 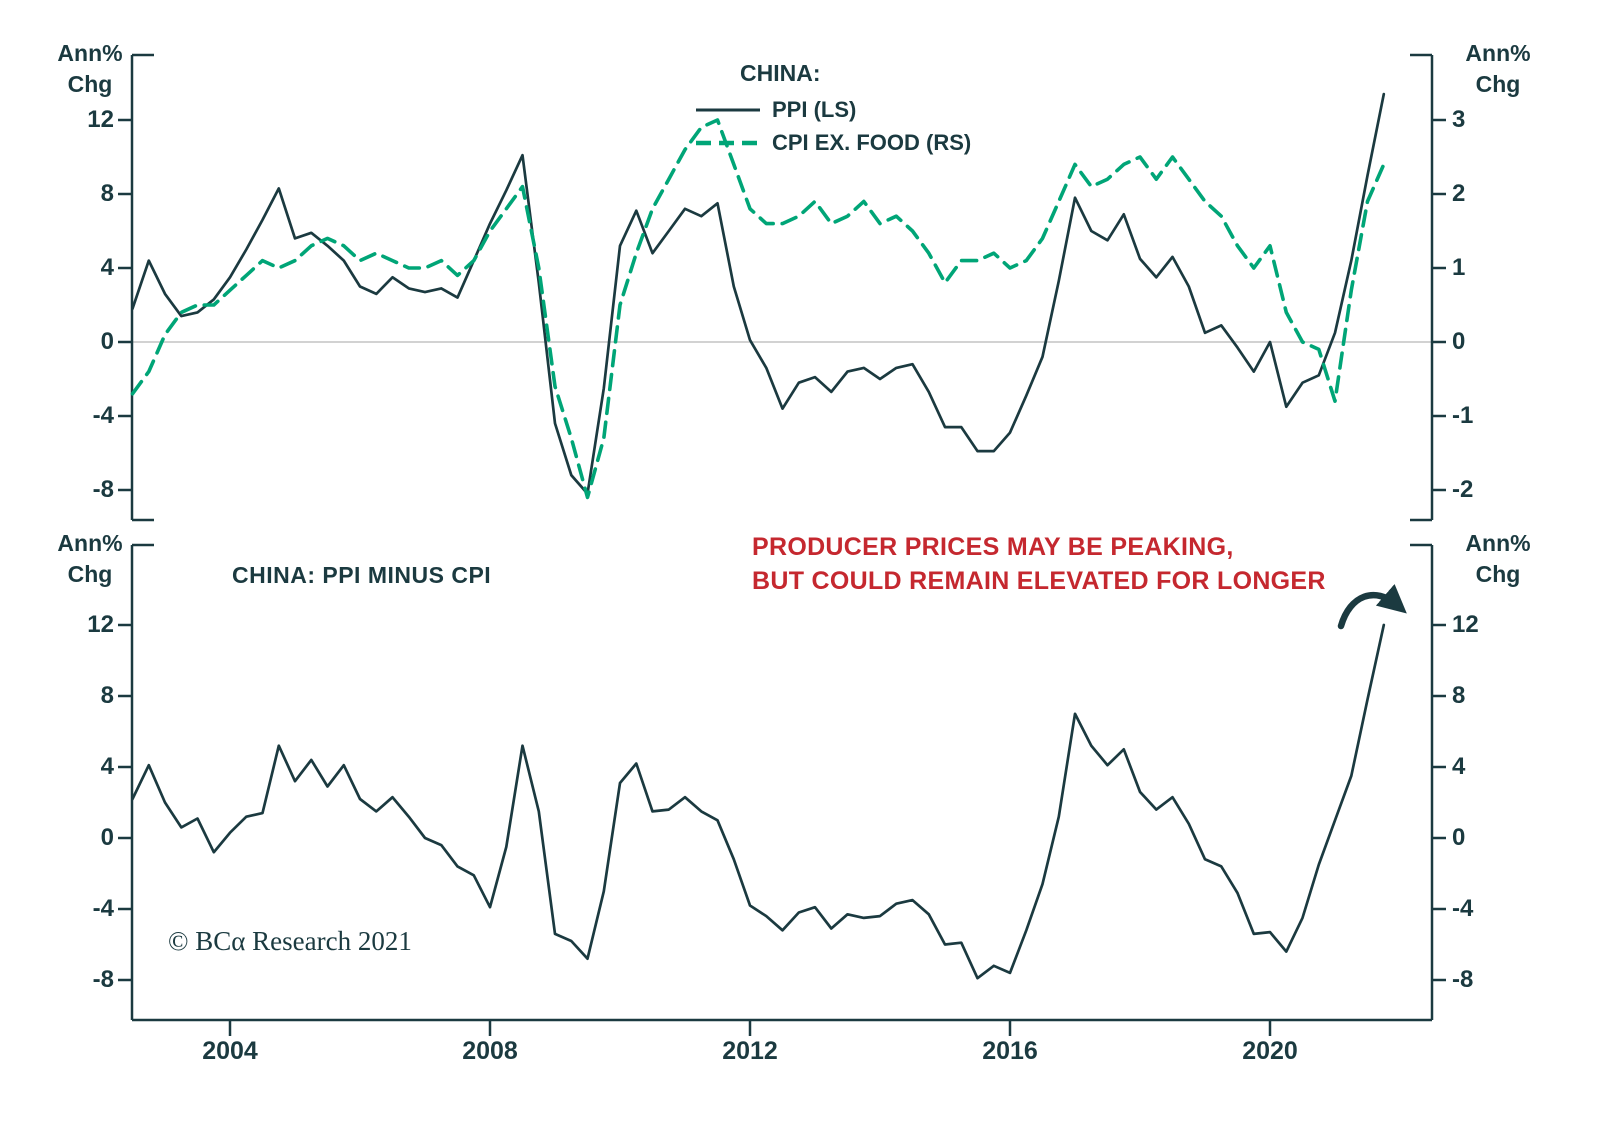 I want to click on chart-legend: CHINA: PPI (LS) CPI EX. FOOD (RS), so click(x=833, y=109).